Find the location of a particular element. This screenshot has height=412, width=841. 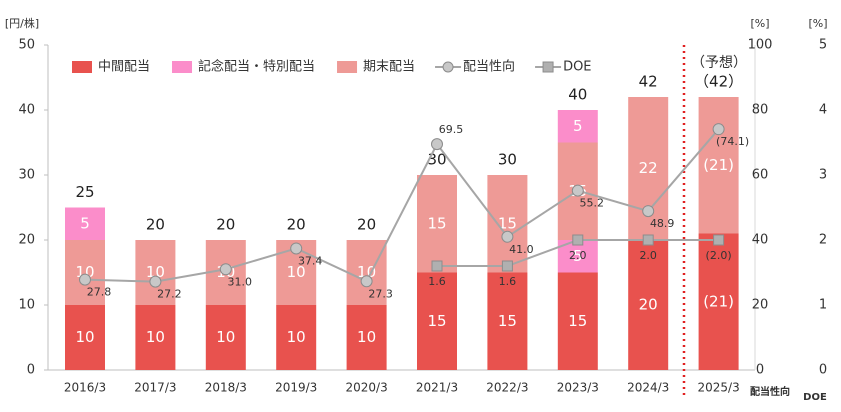

y2-tick-label: 40 is located at coordinates (760, 240).